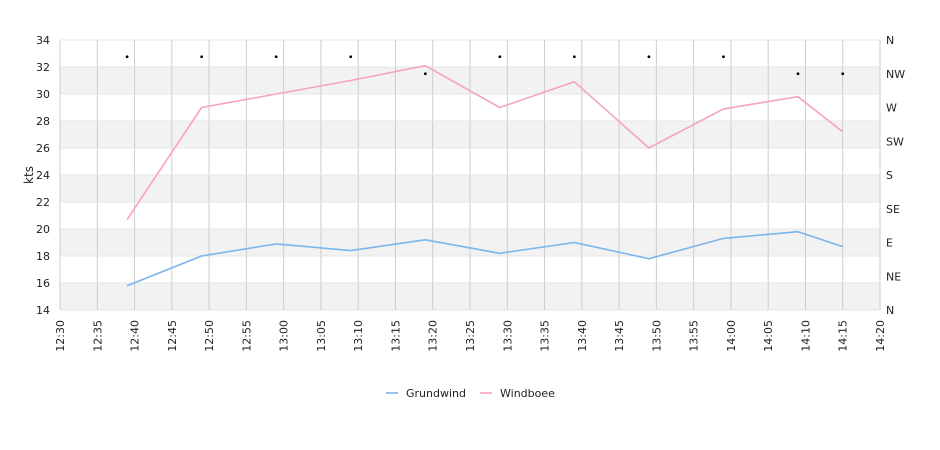 The image size is (940, 450). Describe the element at coordinates (433, 336) in the screenshot. I see `x-tick-label: 13:20` at that location.